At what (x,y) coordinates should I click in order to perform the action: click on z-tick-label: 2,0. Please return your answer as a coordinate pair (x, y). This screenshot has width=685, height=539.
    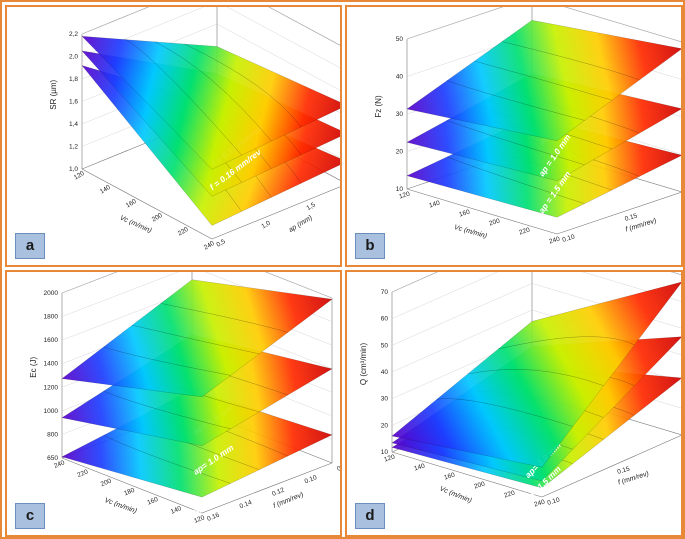
    Looking at the image, I should click on (73, 57).